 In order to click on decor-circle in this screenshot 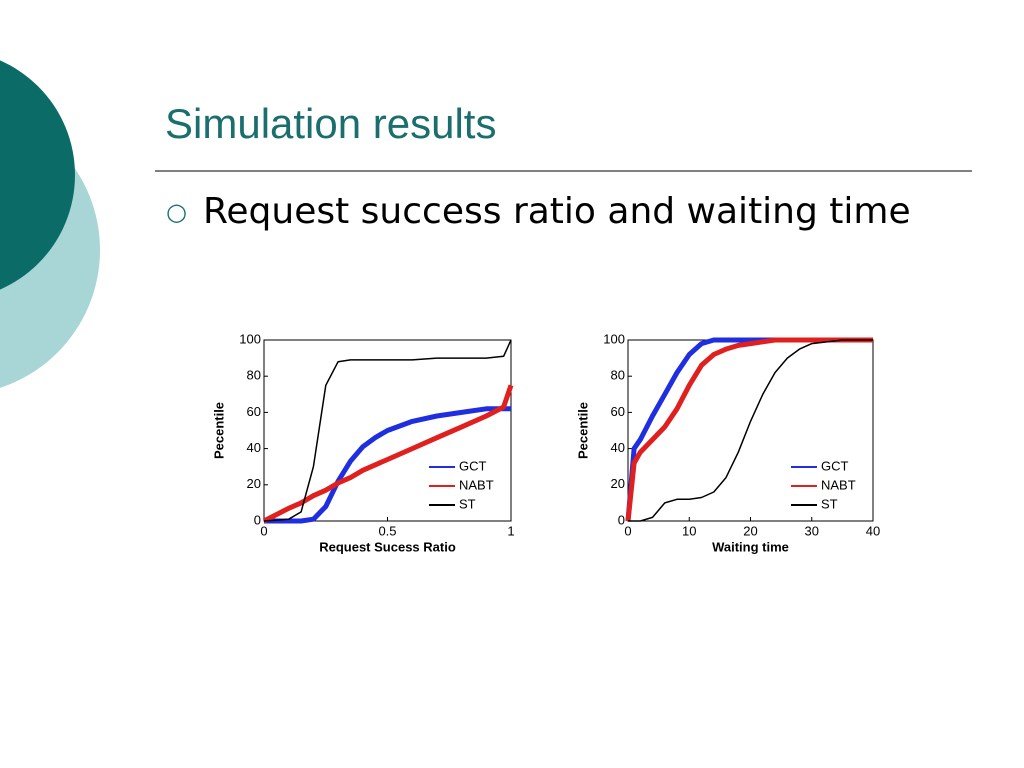, I will do `click(37, 175)`.